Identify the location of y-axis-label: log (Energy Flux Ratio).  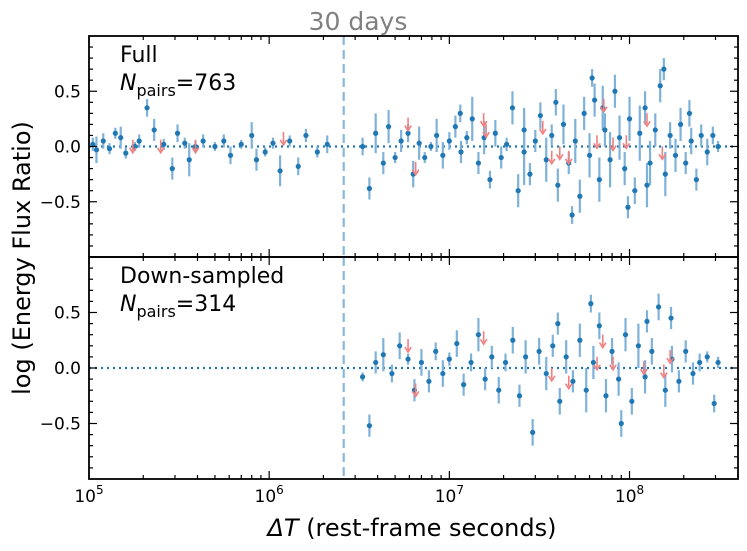
(22, 258).